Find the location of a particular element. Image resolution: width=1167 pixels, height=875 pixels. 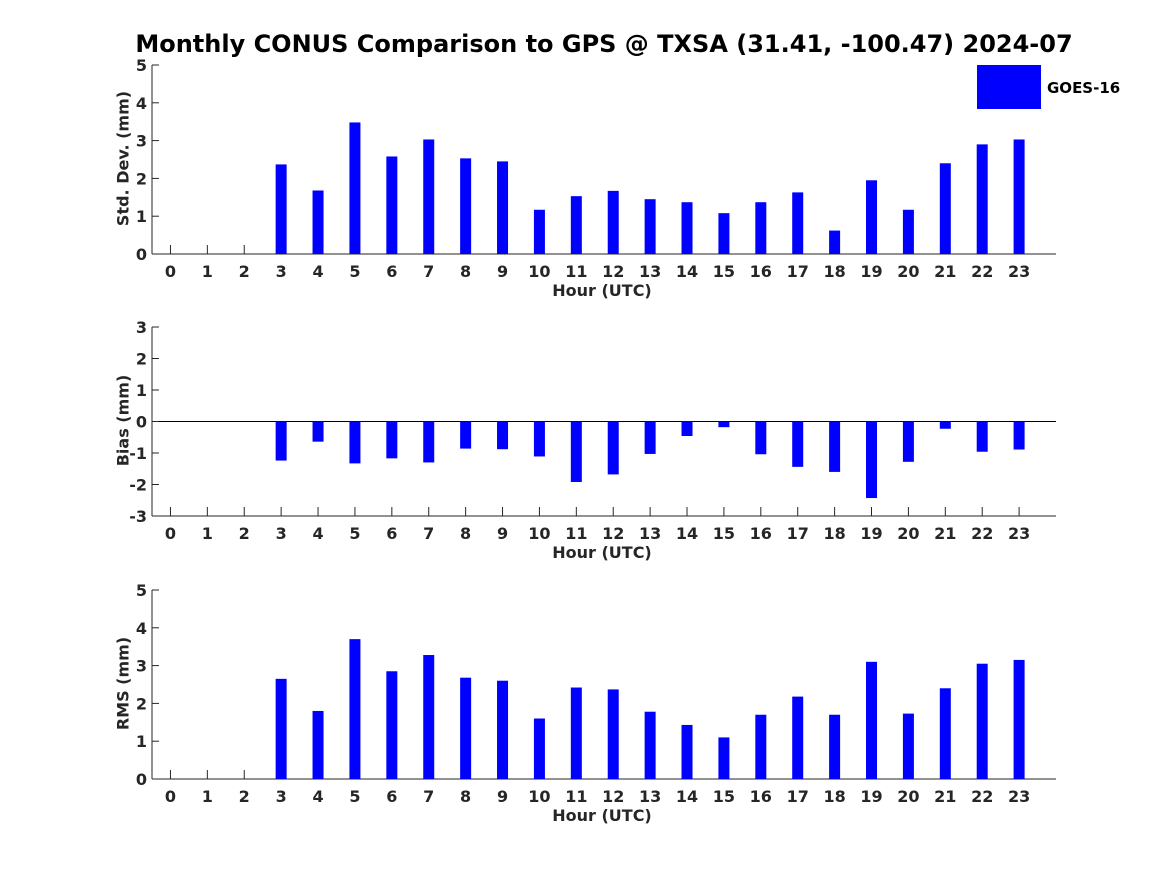

x-tick-label: 3 is located at coordinates (281, 533).